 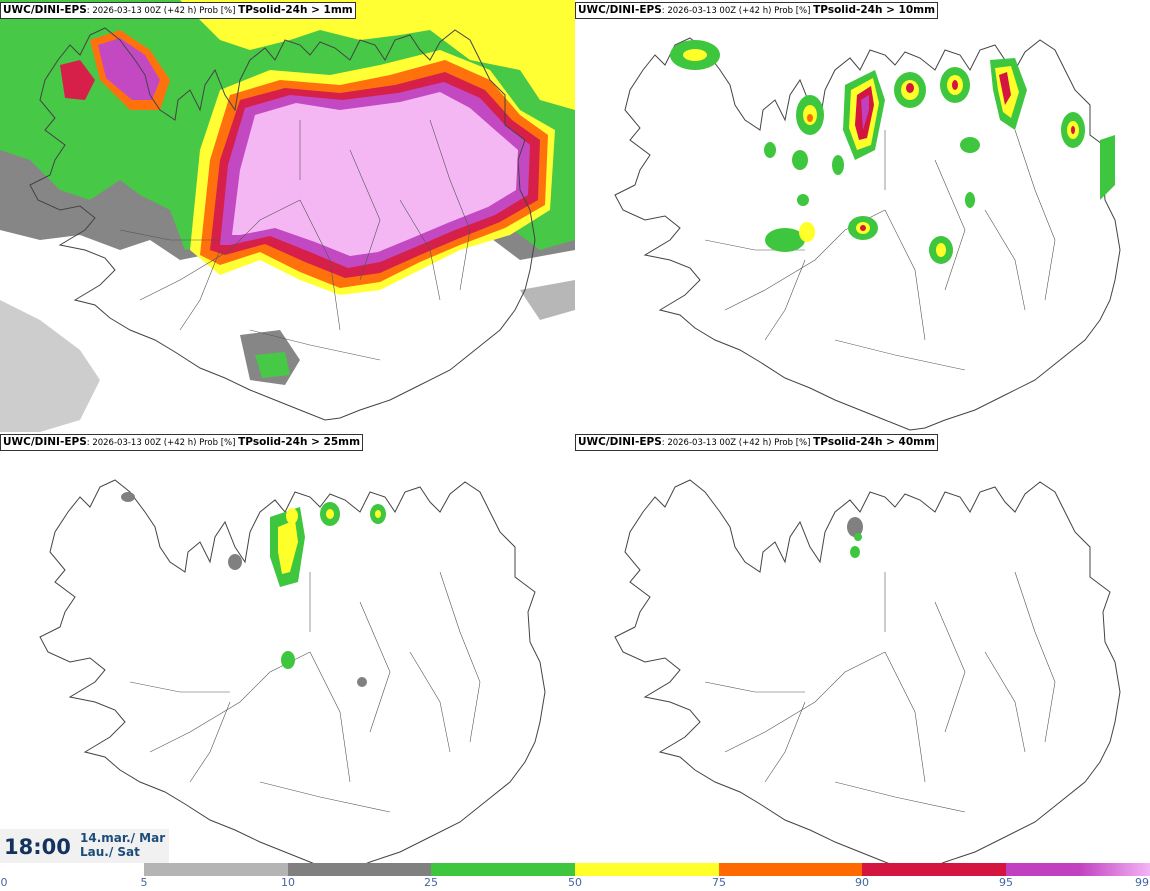 I want to click on variable-label: TPsolid-24h > 25mm, so click(x=299, y=442).